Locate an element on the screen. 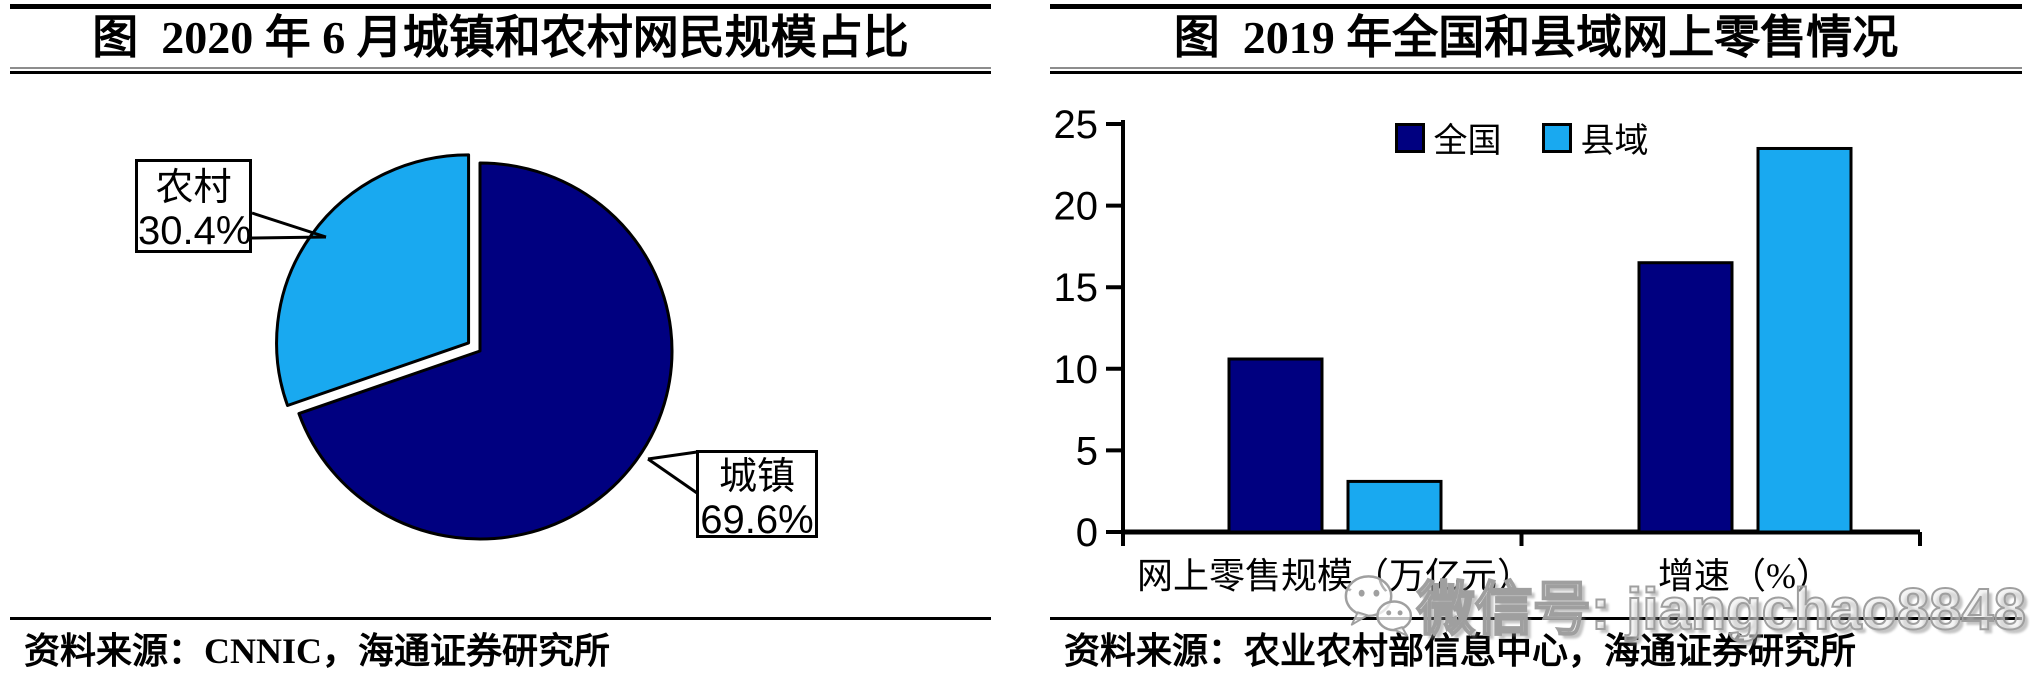  bar-县域-2 is located at coordinates (1804, 340).